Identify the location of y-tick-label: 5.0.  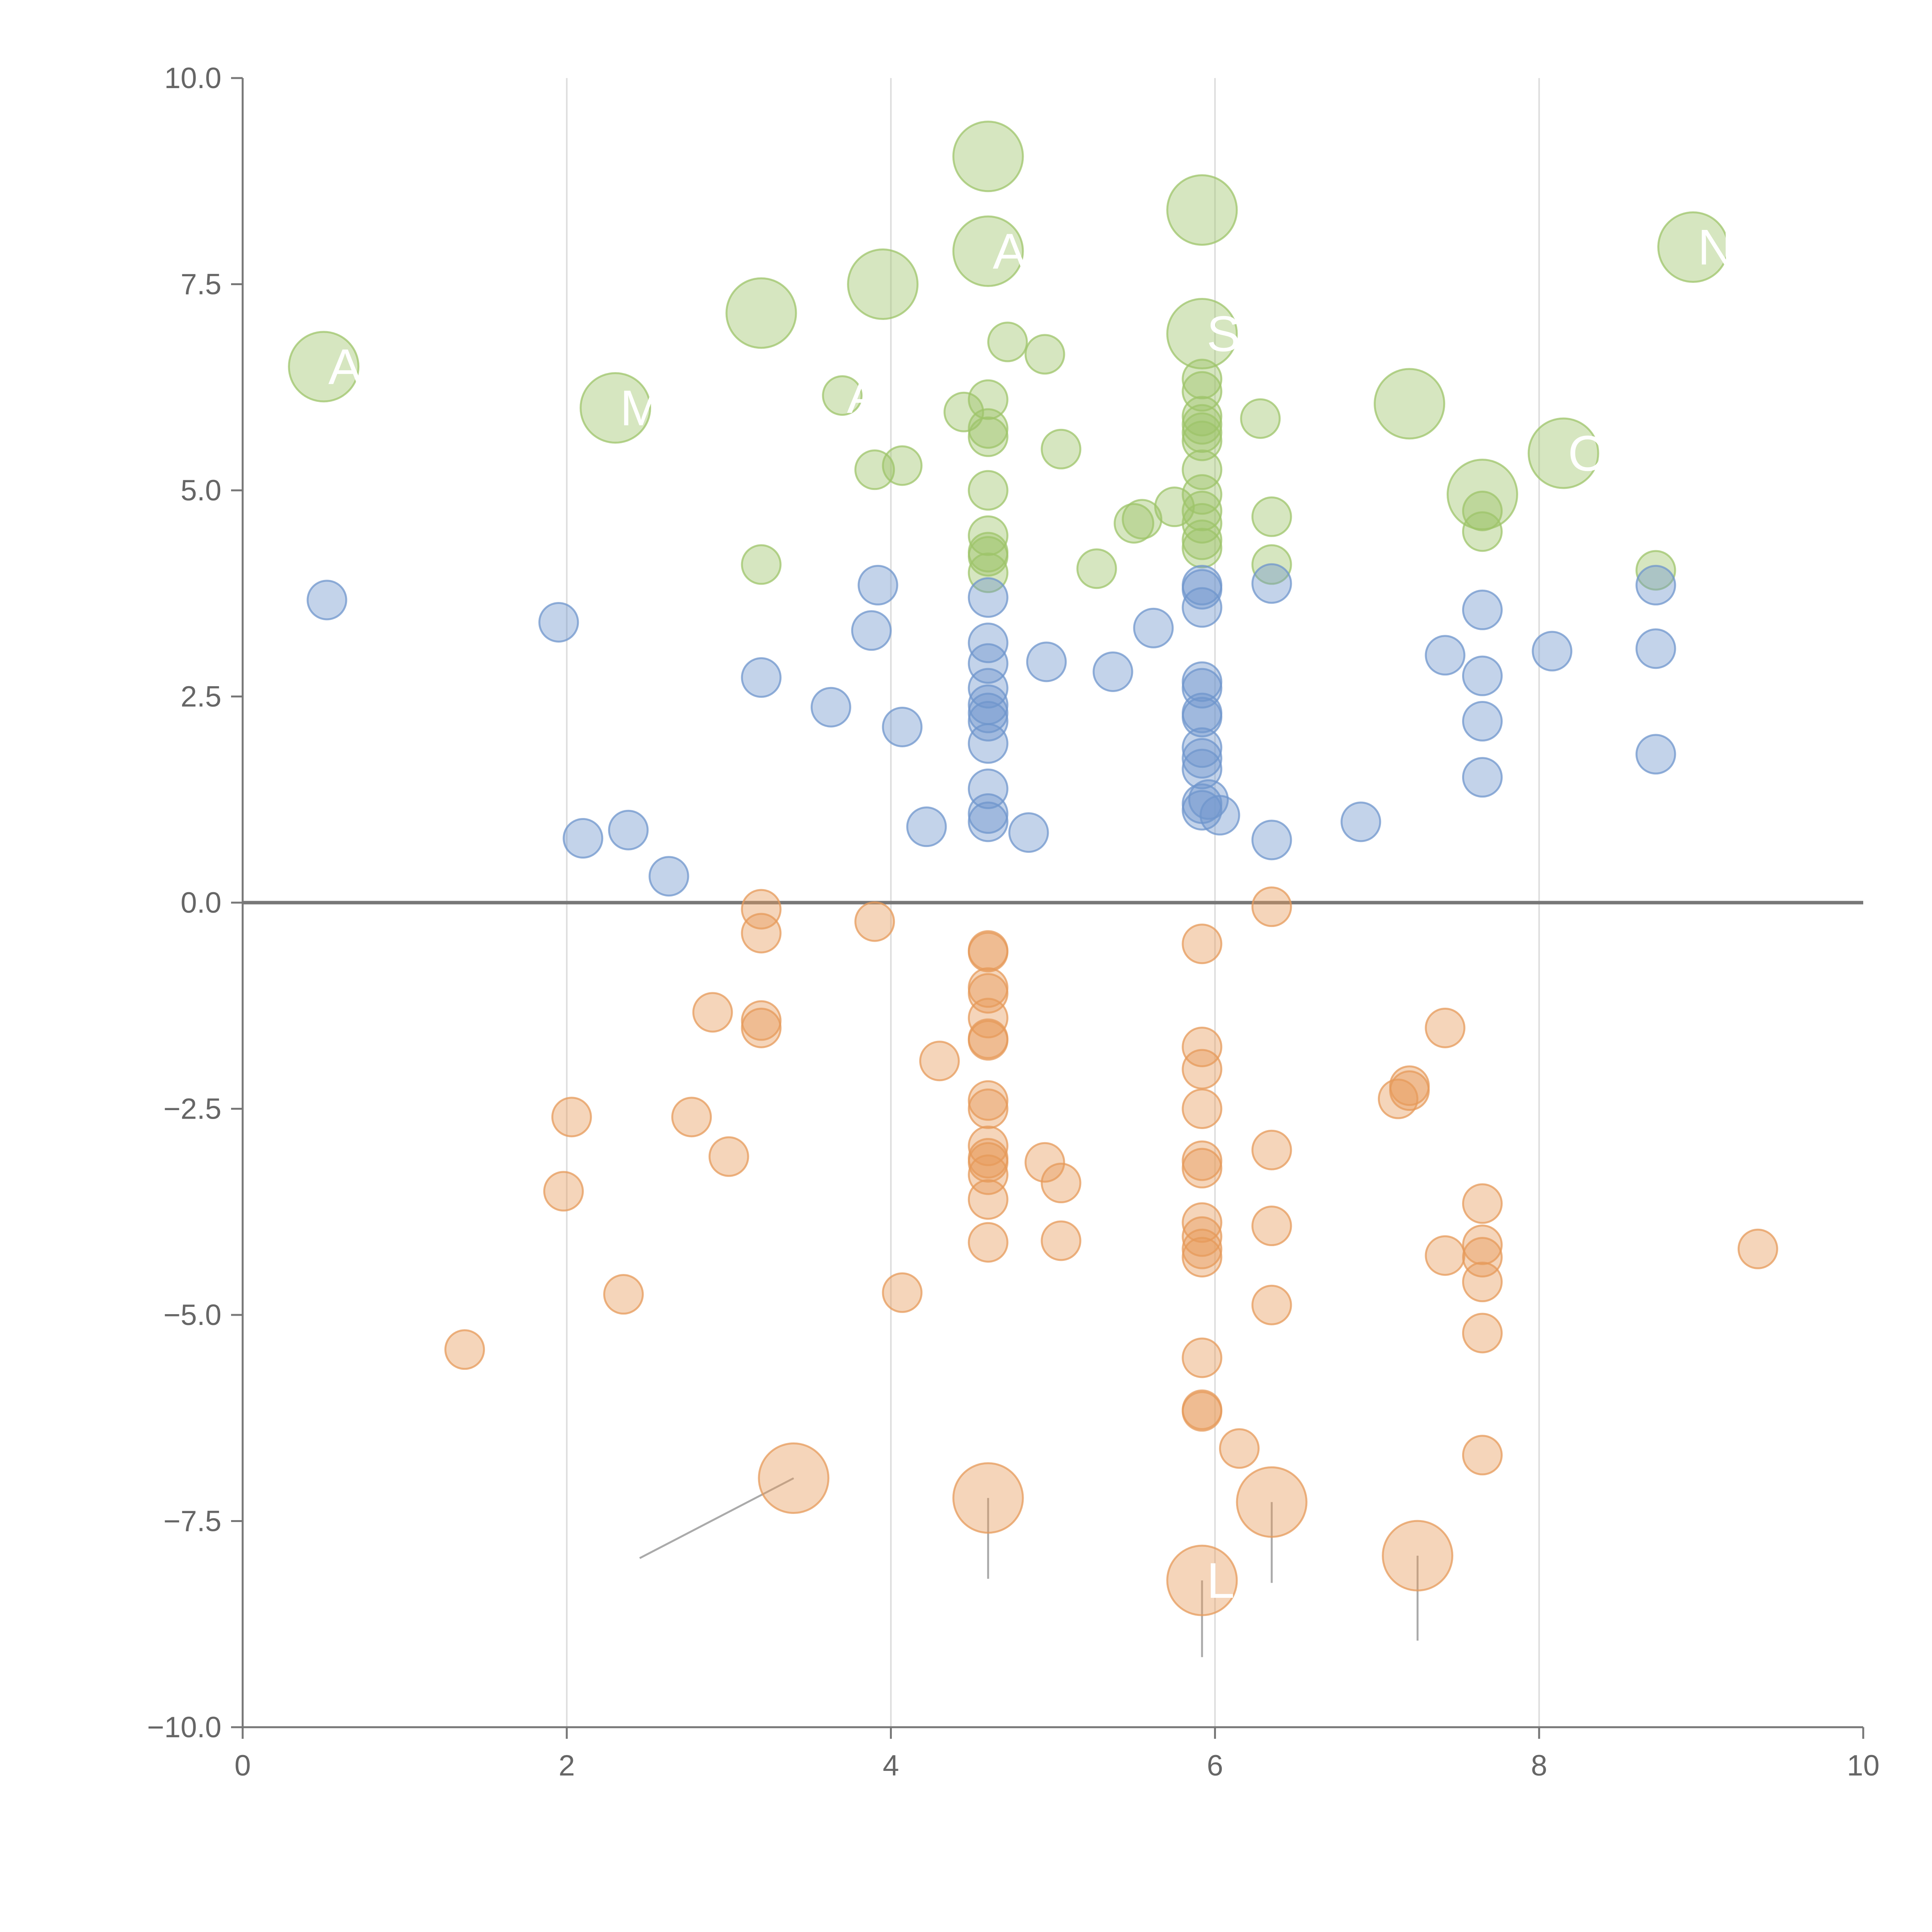
(200, 491).